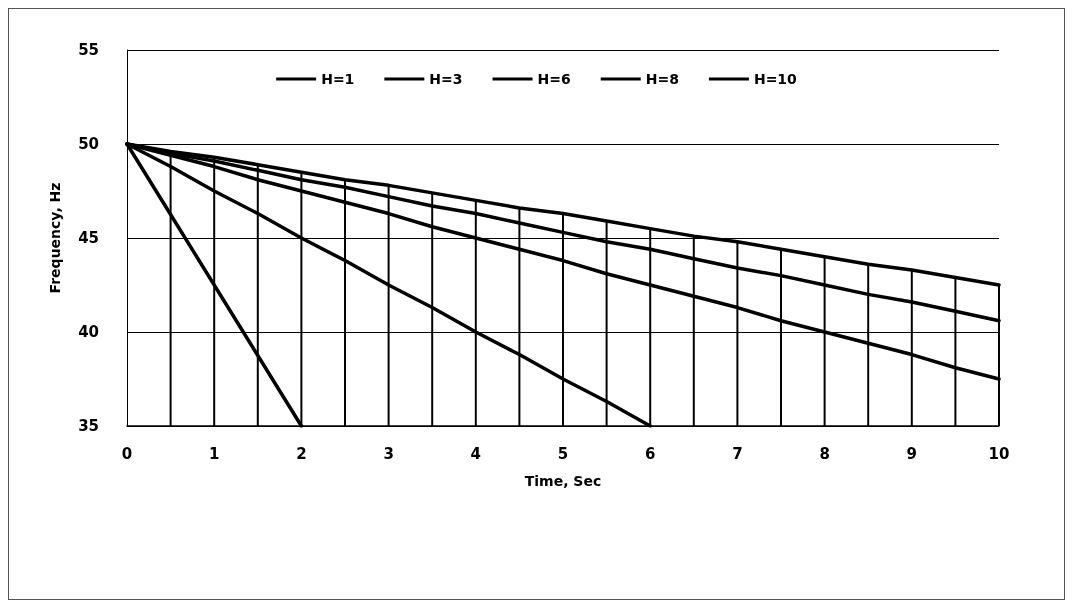  Describe the element at coordinates (999, 453) in the screenshot. I see `x-tick-label: 10` at that location.